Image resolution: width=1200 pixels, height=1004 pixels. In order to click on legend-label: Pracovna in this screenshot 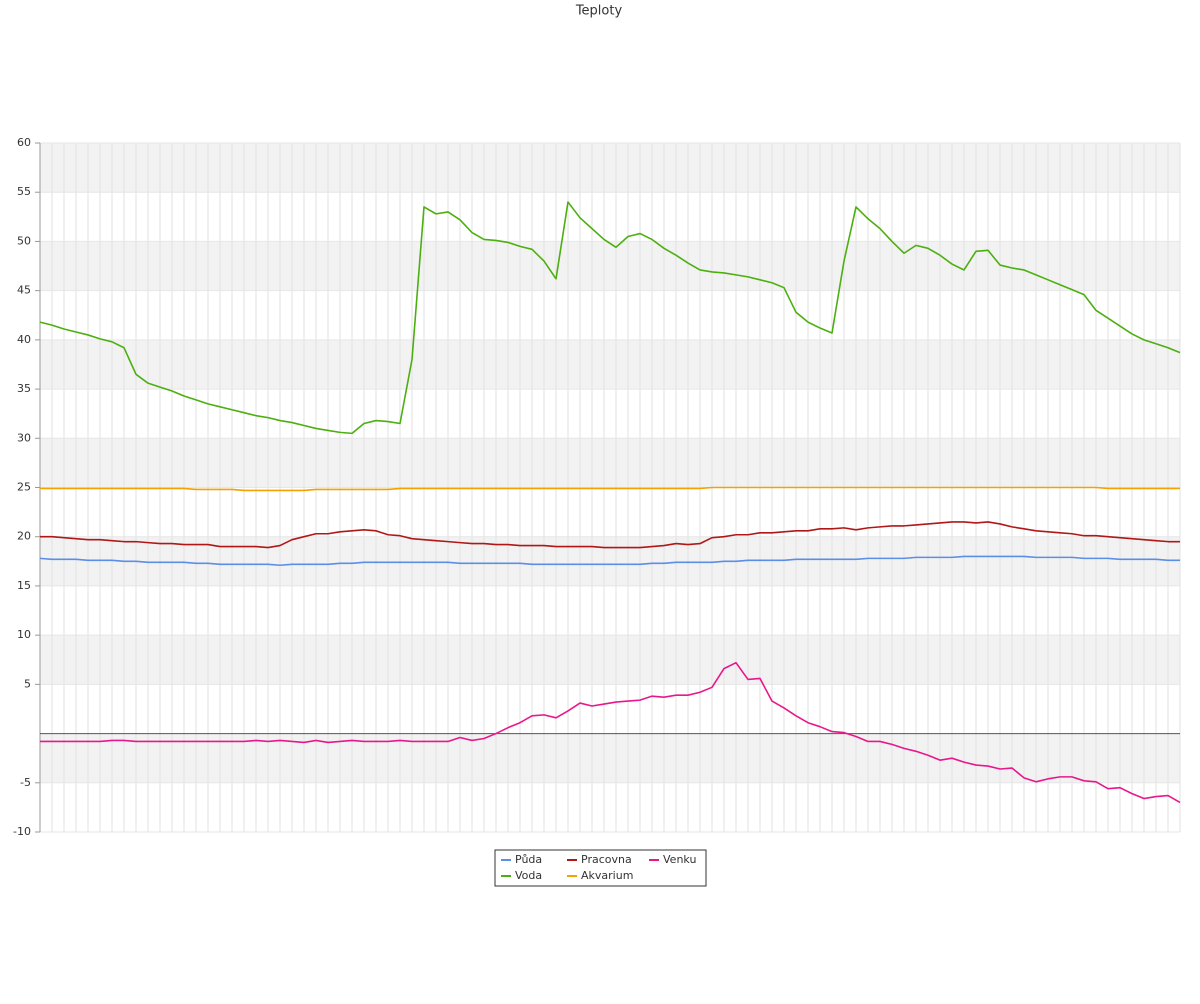, I will do `click(606, 859)`.